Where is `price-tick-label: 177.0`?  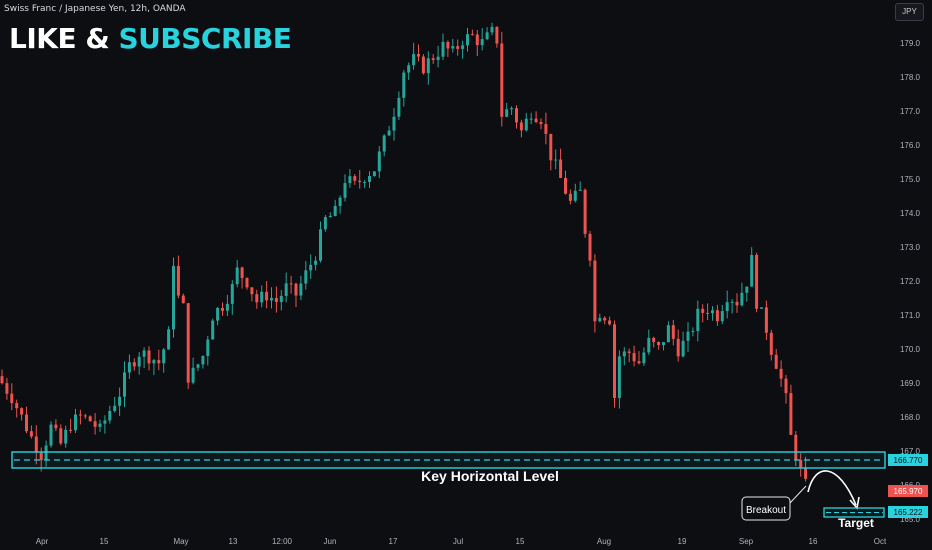 price-tick-label: 177.0 is located at coordinates (910, 111).